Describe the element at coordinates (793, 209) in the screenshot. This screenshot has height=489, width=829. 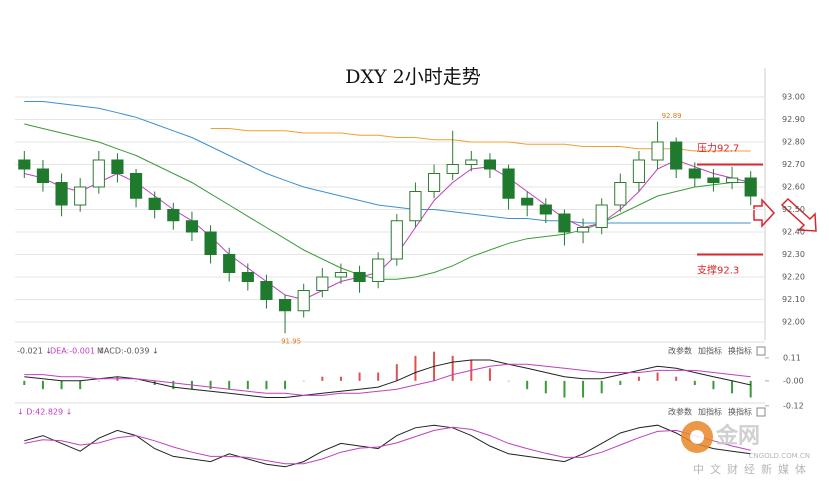
I see `y-tick-label: 92.50` at that location.